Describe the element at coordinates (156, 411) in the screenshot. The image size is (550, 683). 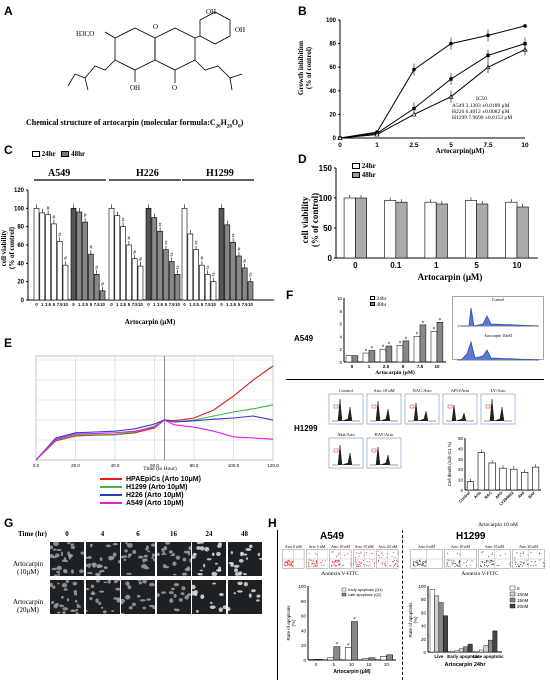
I see `chart-cell-index: 0.0 20.0 40.0 60.0 80.0 100.0 120.0` at that location.